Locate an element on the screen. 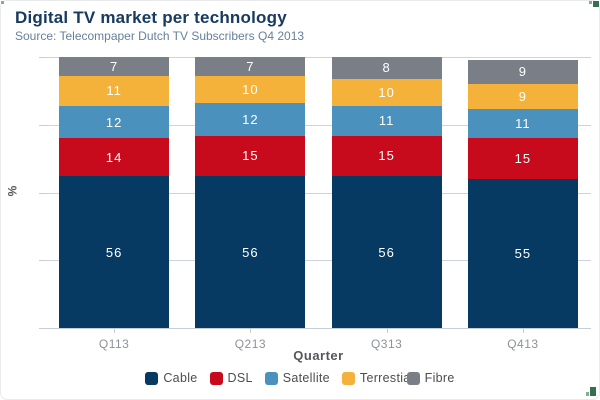 The width and height of the screenshot is (600, 400). x-axis-title: Quarter is located at coordinates (318, 355).